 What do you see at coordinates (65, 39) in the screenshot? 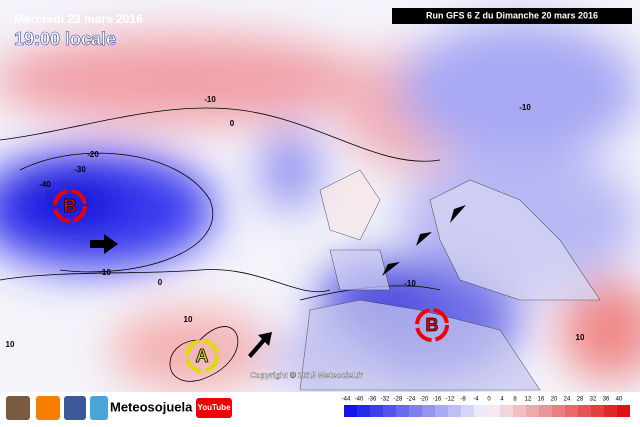
I see `forecast-time: 19:00 locale` at bounding box center [65, 39].